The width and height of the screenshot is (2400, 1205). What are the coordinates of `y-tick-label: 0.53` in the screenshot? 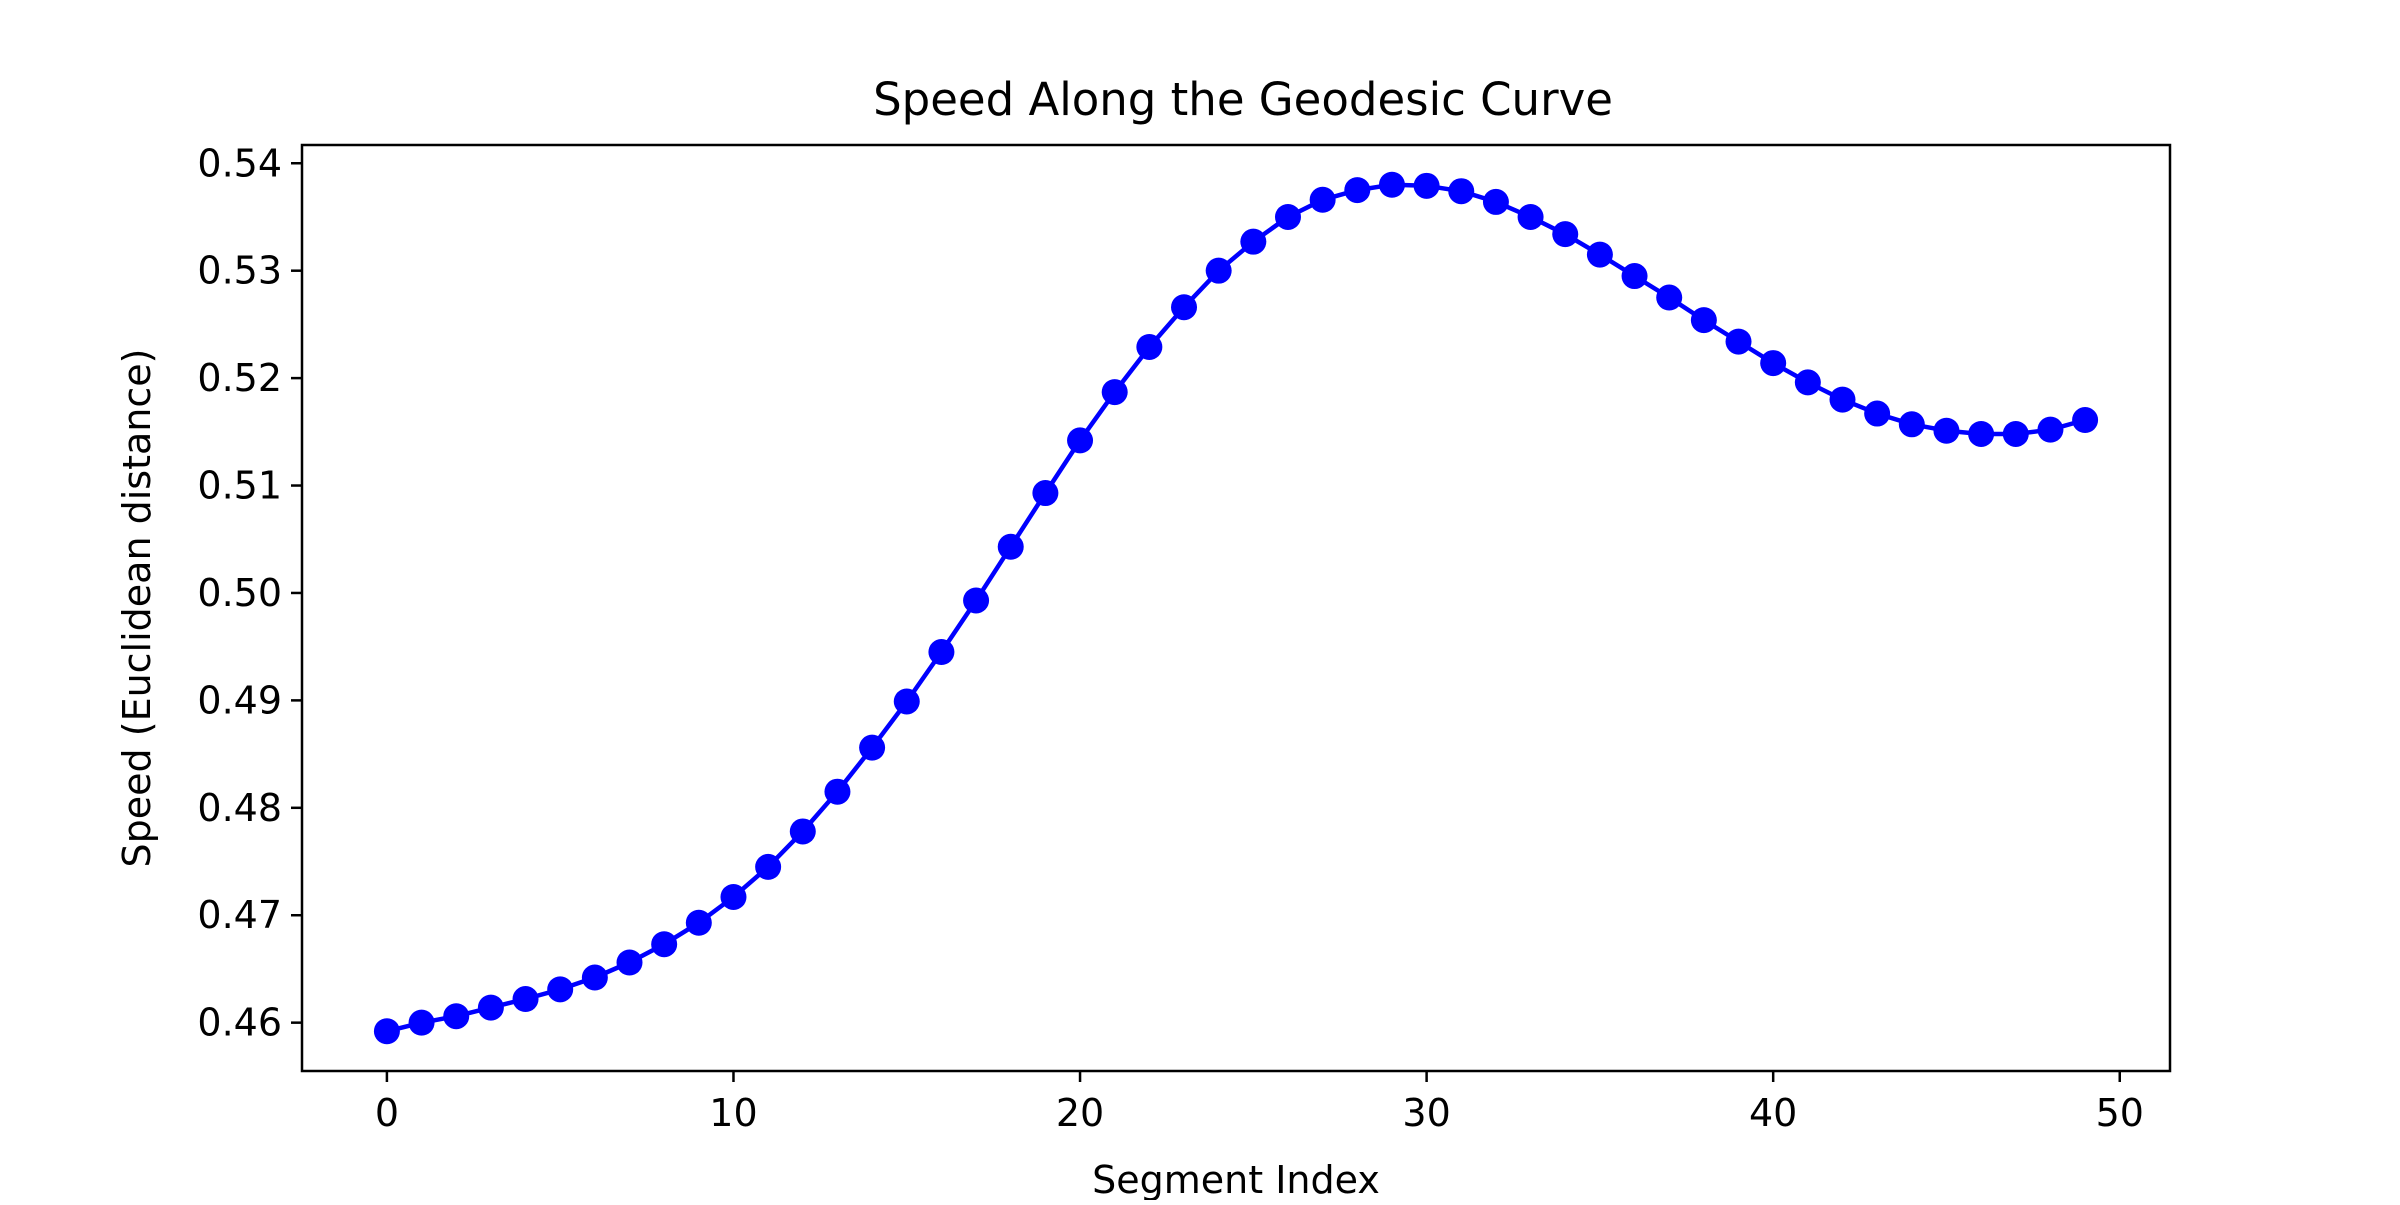 It's located at (239, 271).